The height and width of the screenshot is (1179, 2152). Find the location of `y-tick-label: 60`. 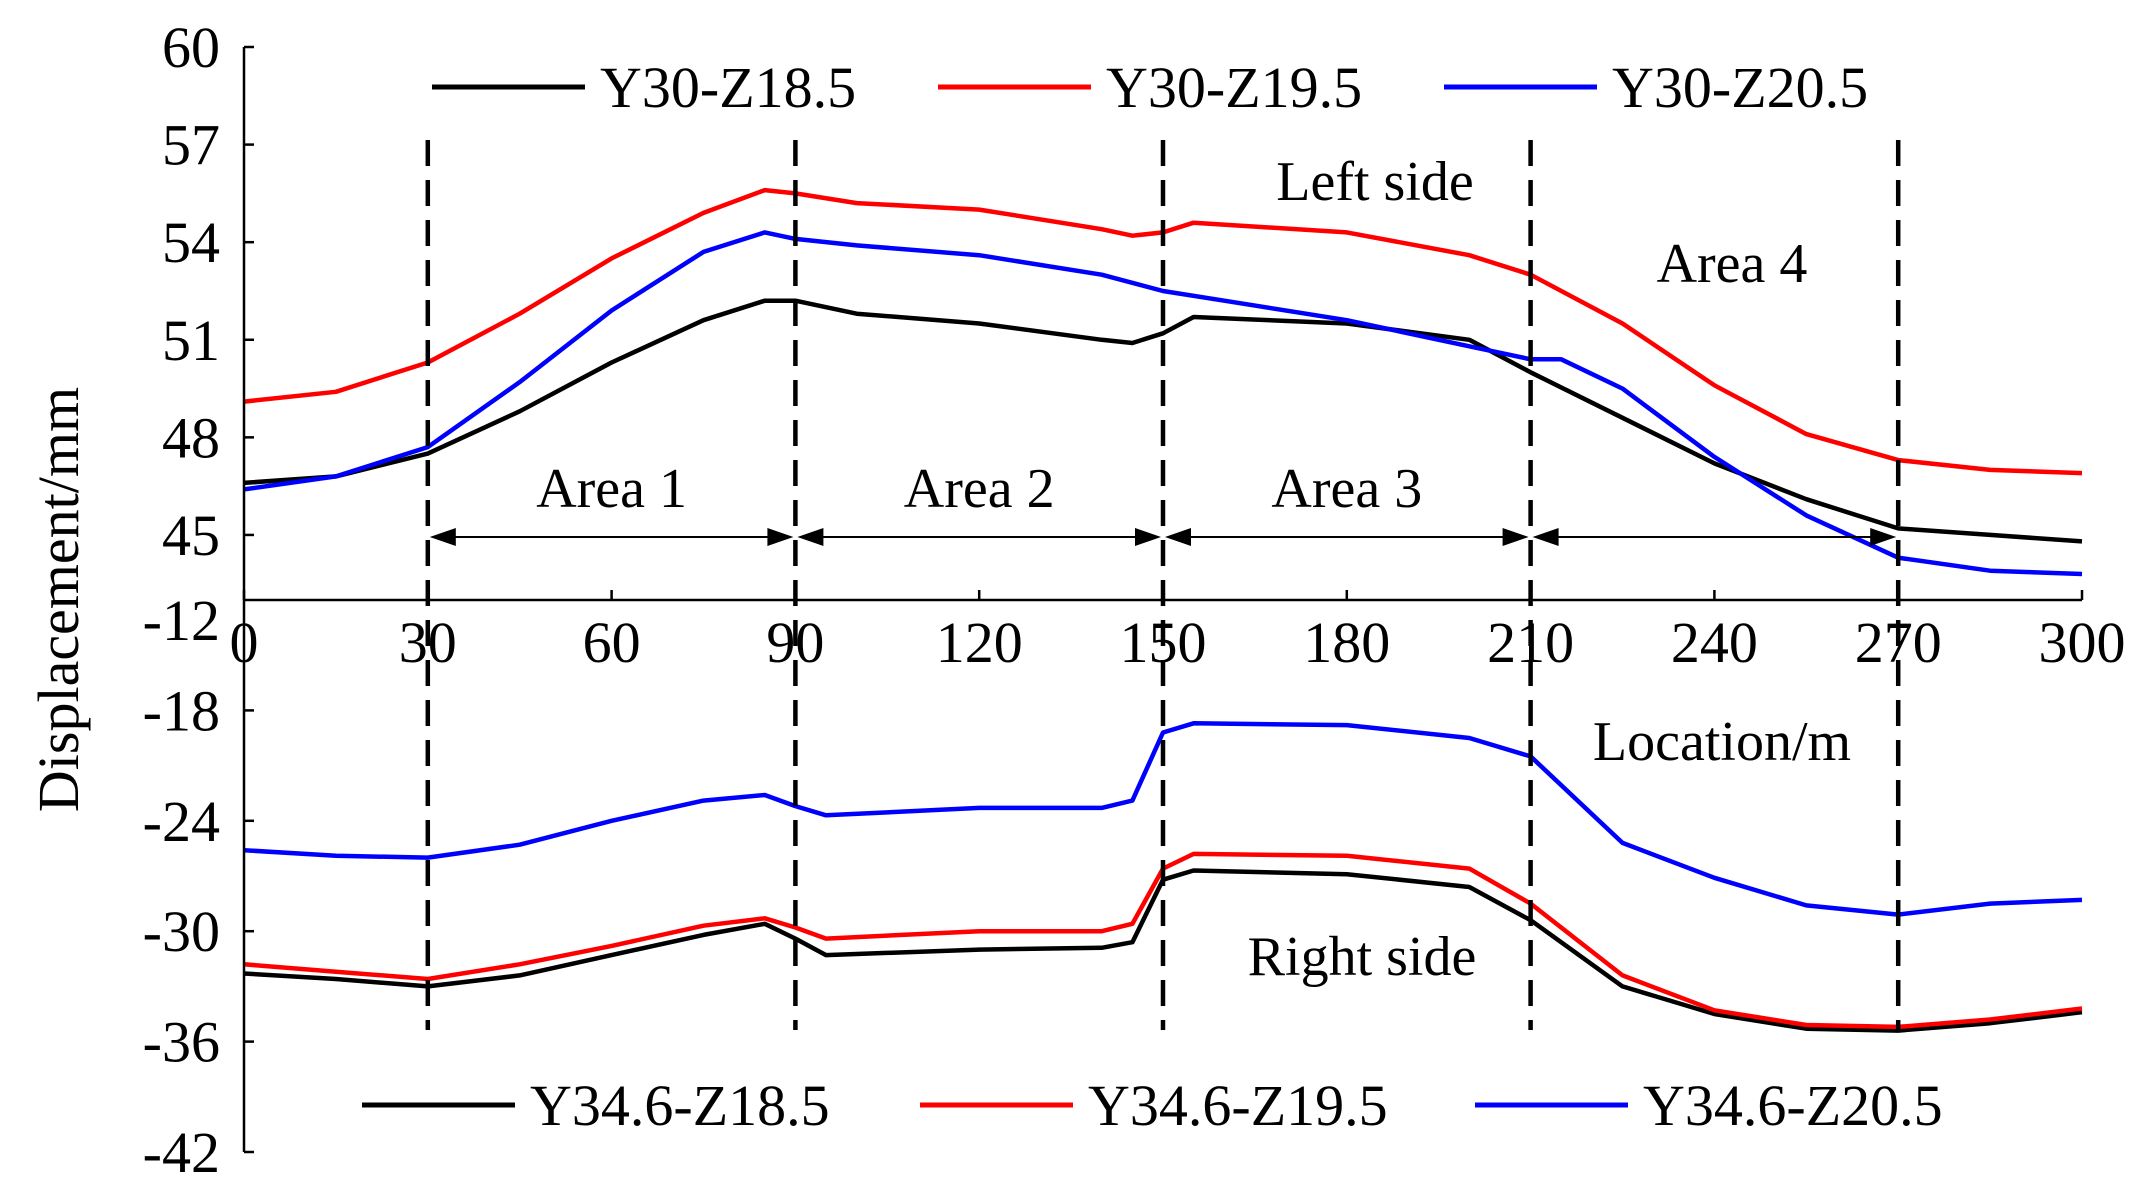

y-tick-label: 60 is located at coordinates (191, 47).